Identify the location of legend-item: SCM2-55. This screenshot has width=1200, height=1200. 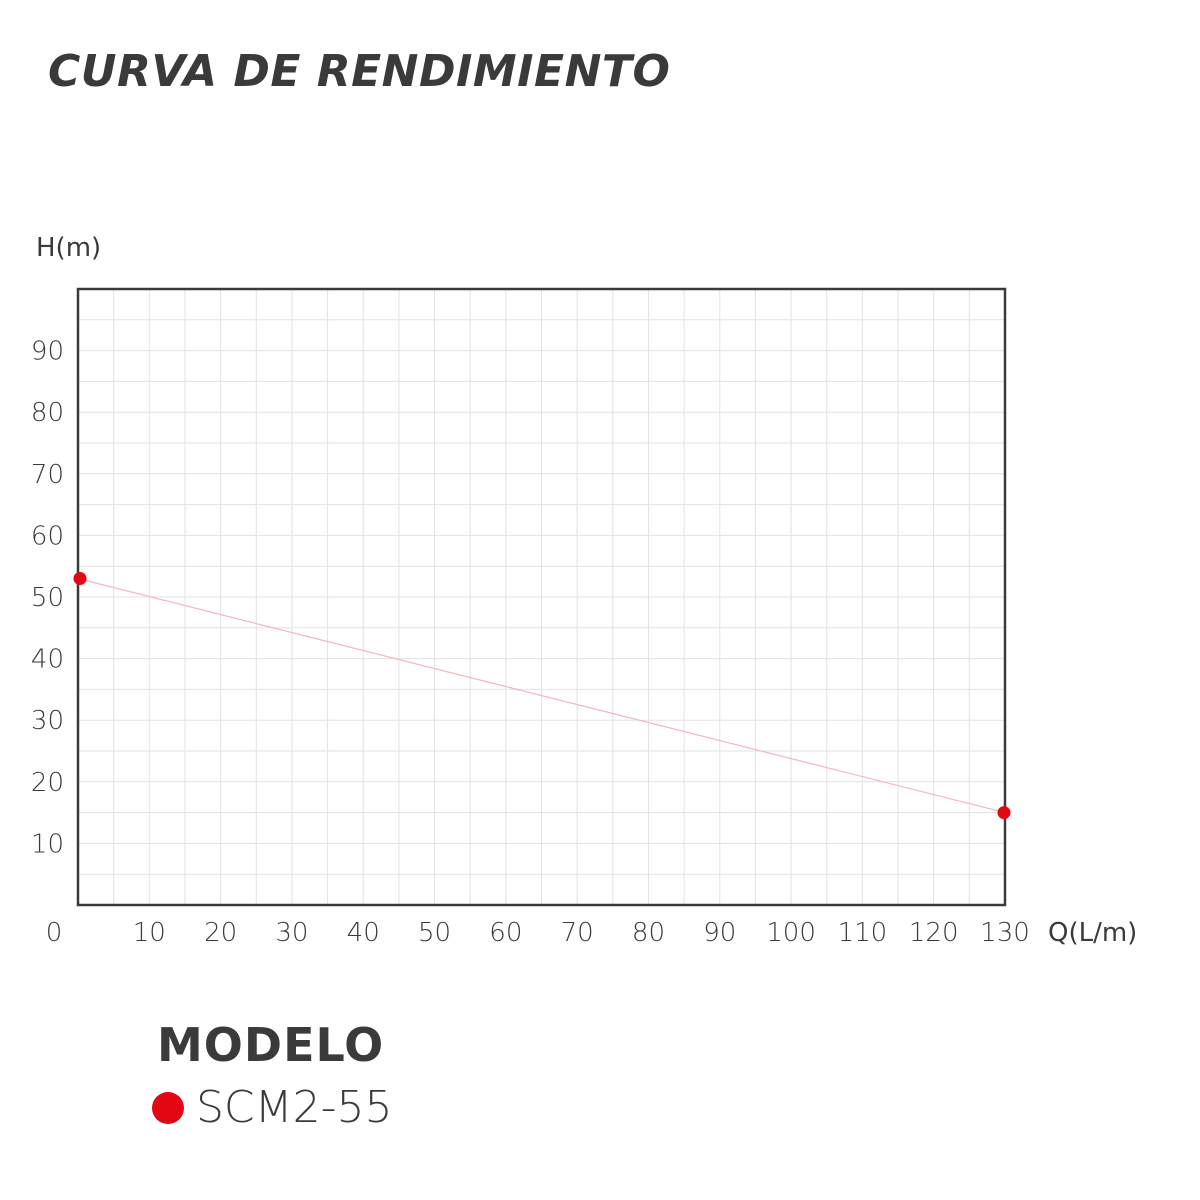
(272, 1107).